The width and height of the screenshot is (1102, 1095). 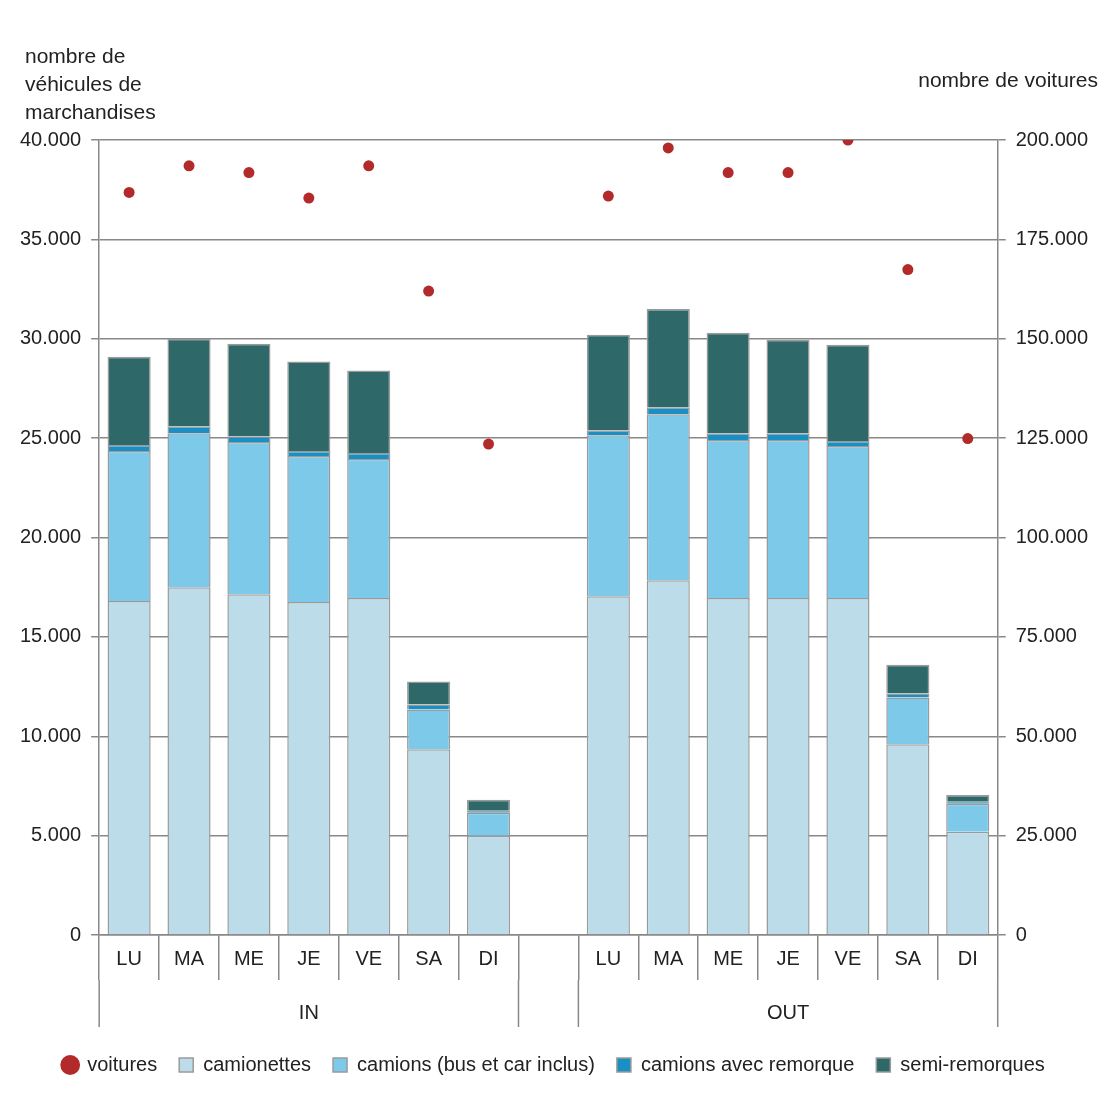 What do you see at coordinates (76, 933) in the screenshot?
I see `y-tick-label: 0` at bounding box center [76, 933].